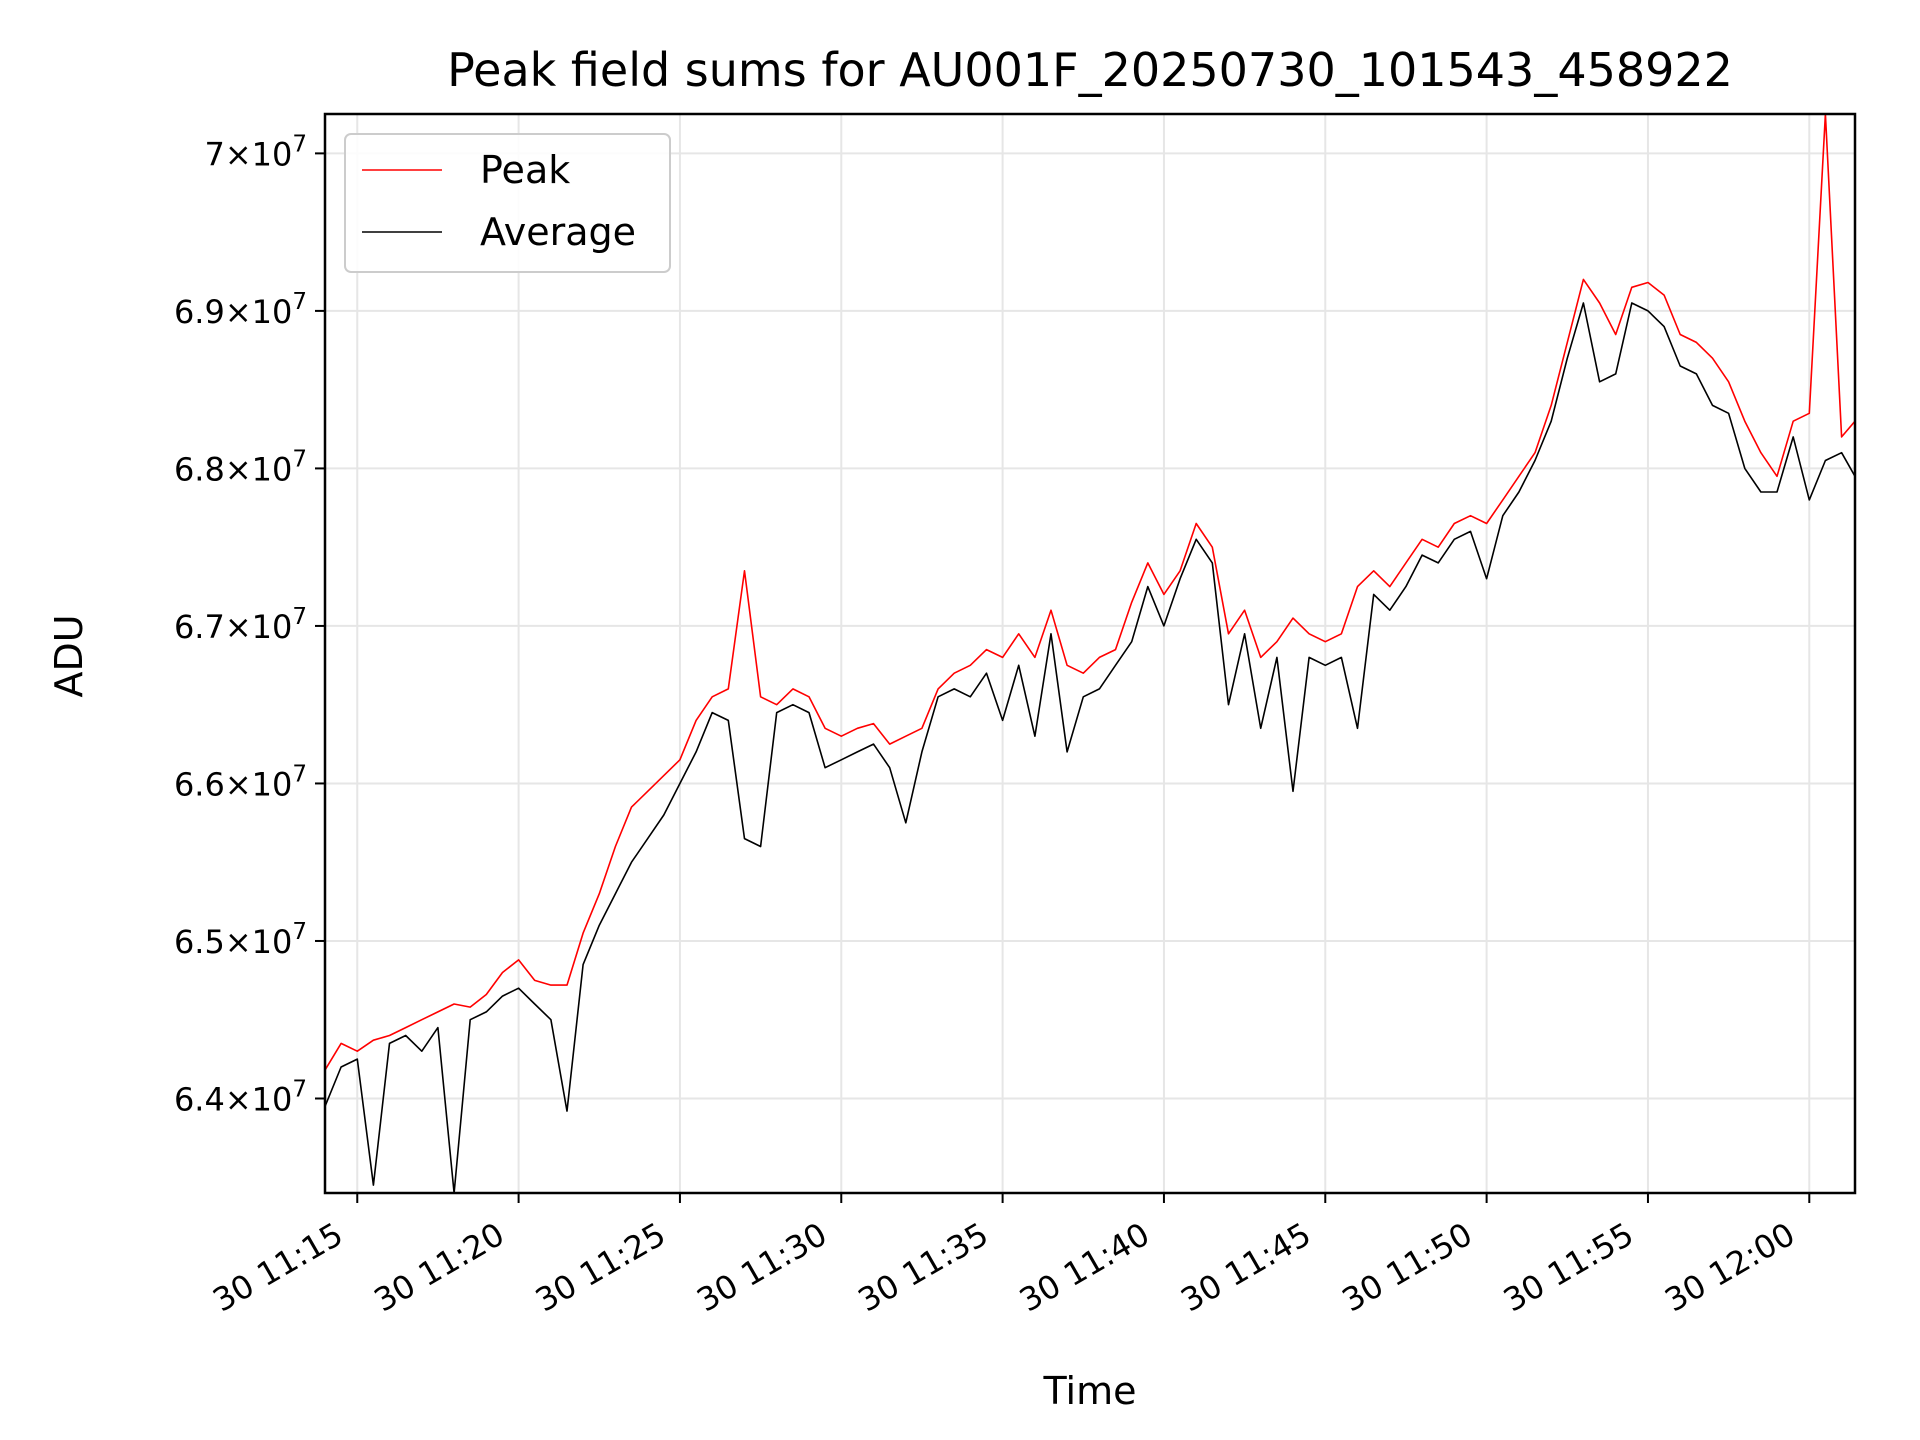 This screenshot has height=1440, width=1920. Describe the element at coordinates (558, 232) in the screenshot. I see `legend-average-label: Average` at that location.